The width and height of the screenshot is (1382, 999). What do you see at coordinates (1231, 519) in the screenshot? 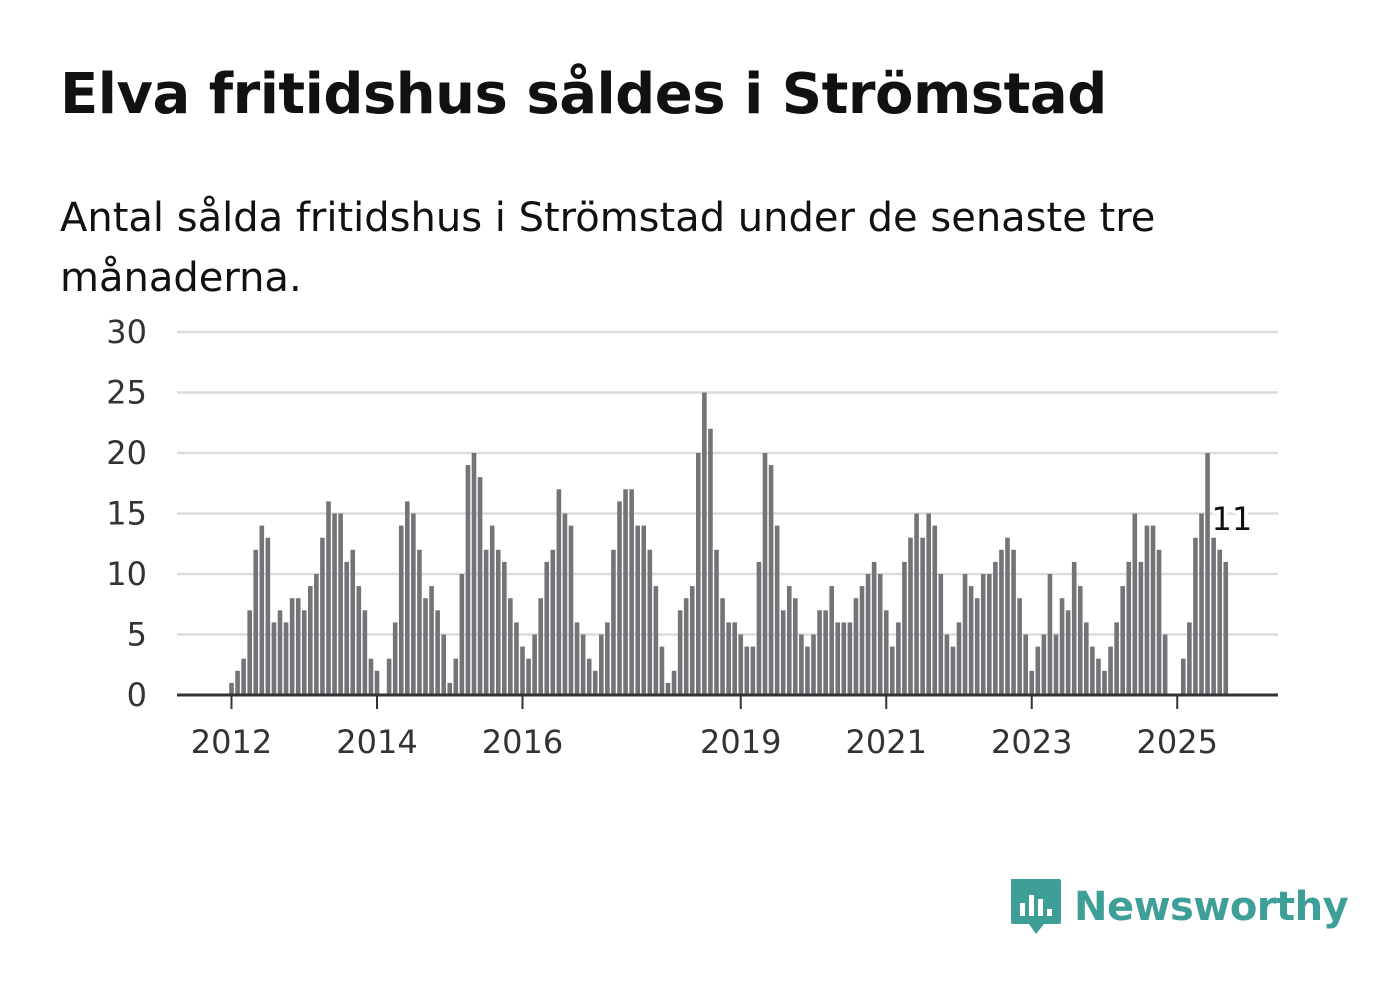
I see `highlight-value-label: 11` at bounding box center [1231, 519].